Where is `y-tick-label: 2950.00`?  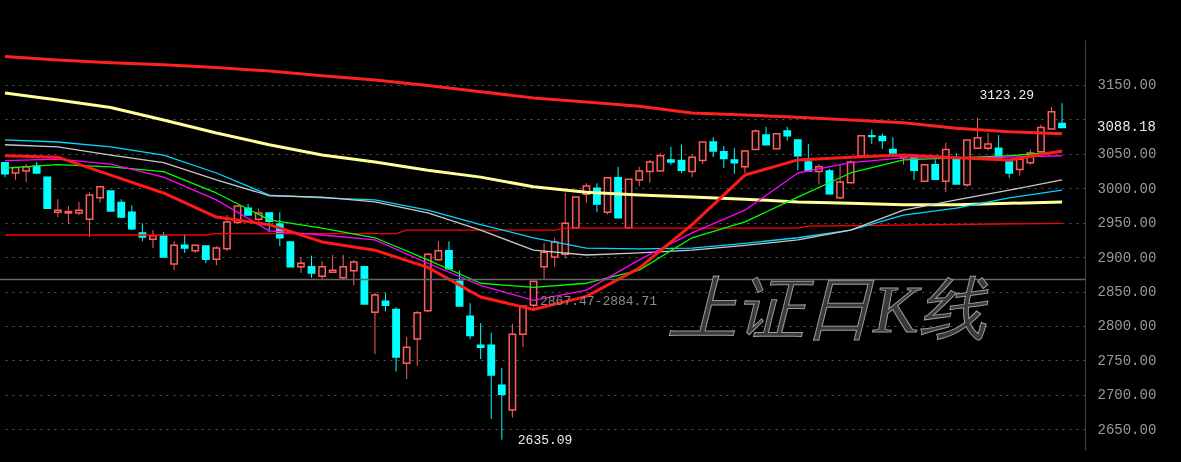
y-tick-label: 2950.00 is located at coordinates (1127, 223).